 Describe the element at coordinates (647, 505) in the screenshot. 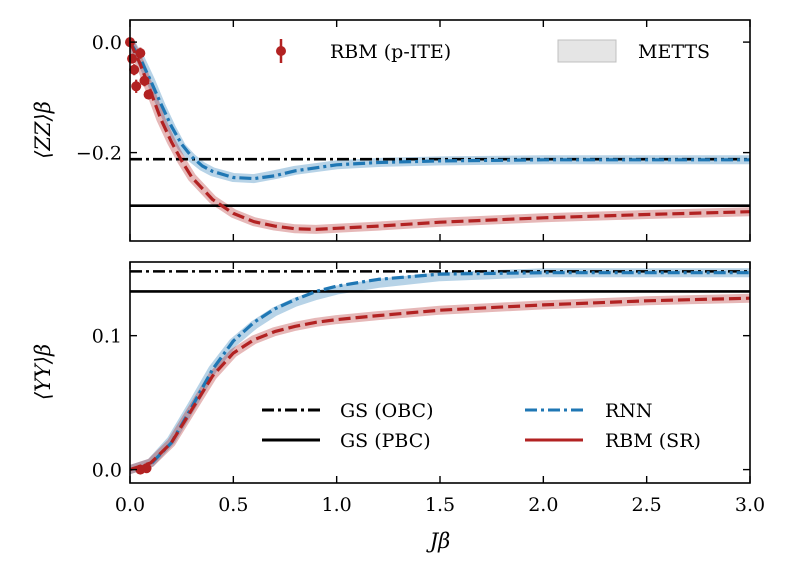

I see `x-tick-label: 2.5` at that location.